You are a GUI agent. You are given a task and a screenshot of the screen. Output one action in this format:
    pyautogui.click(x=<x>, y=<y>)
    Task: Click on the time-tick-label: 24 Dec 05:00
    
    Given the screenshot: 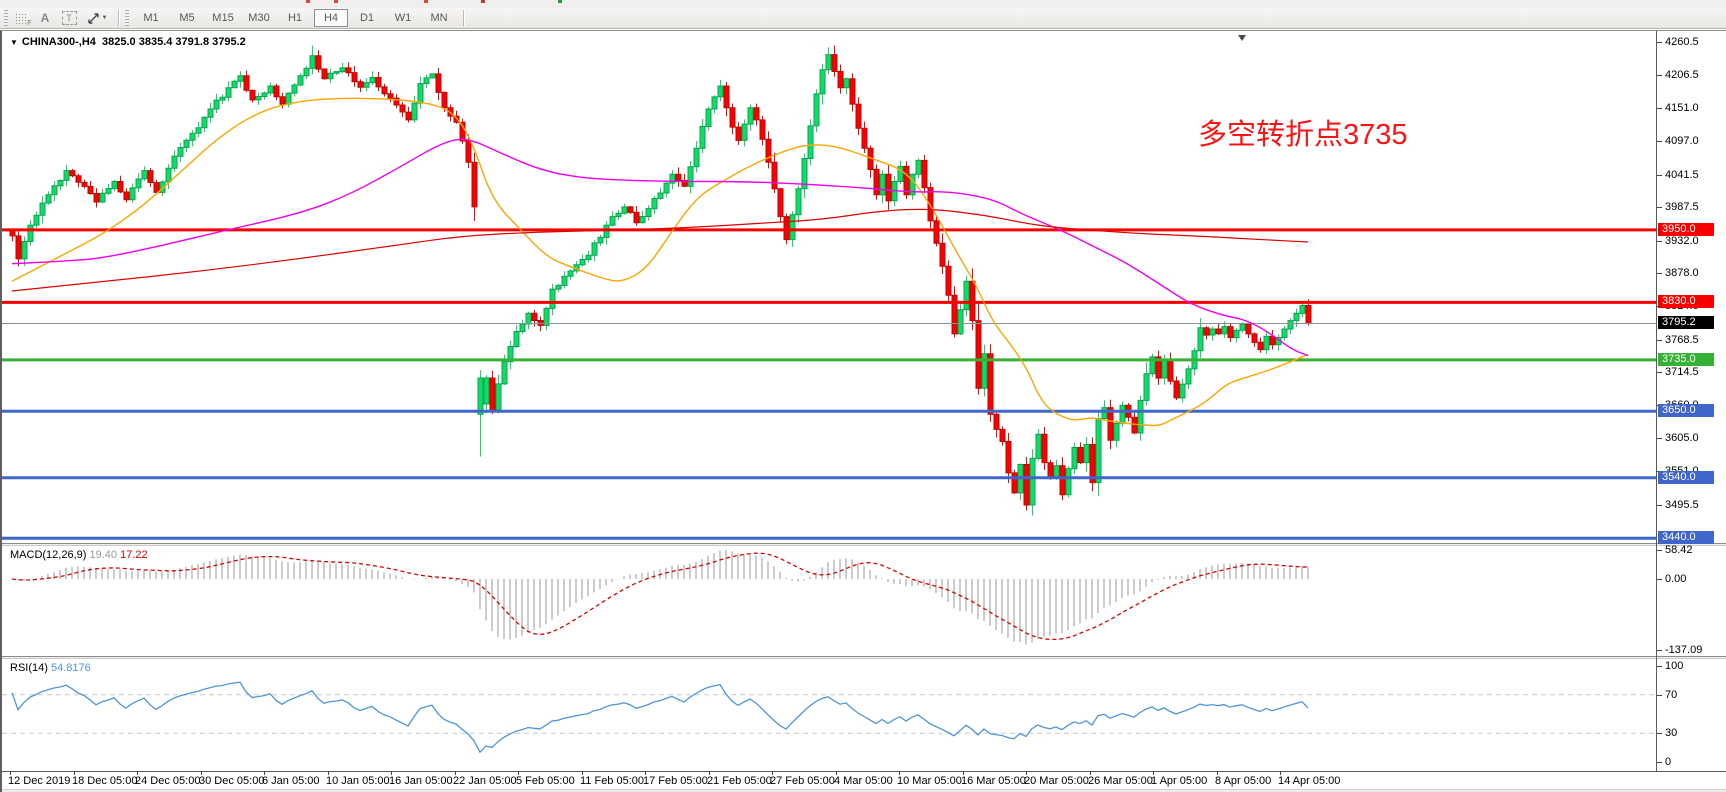 What is the action you would take?
    pyautogui.click(x=168, y=781)
    